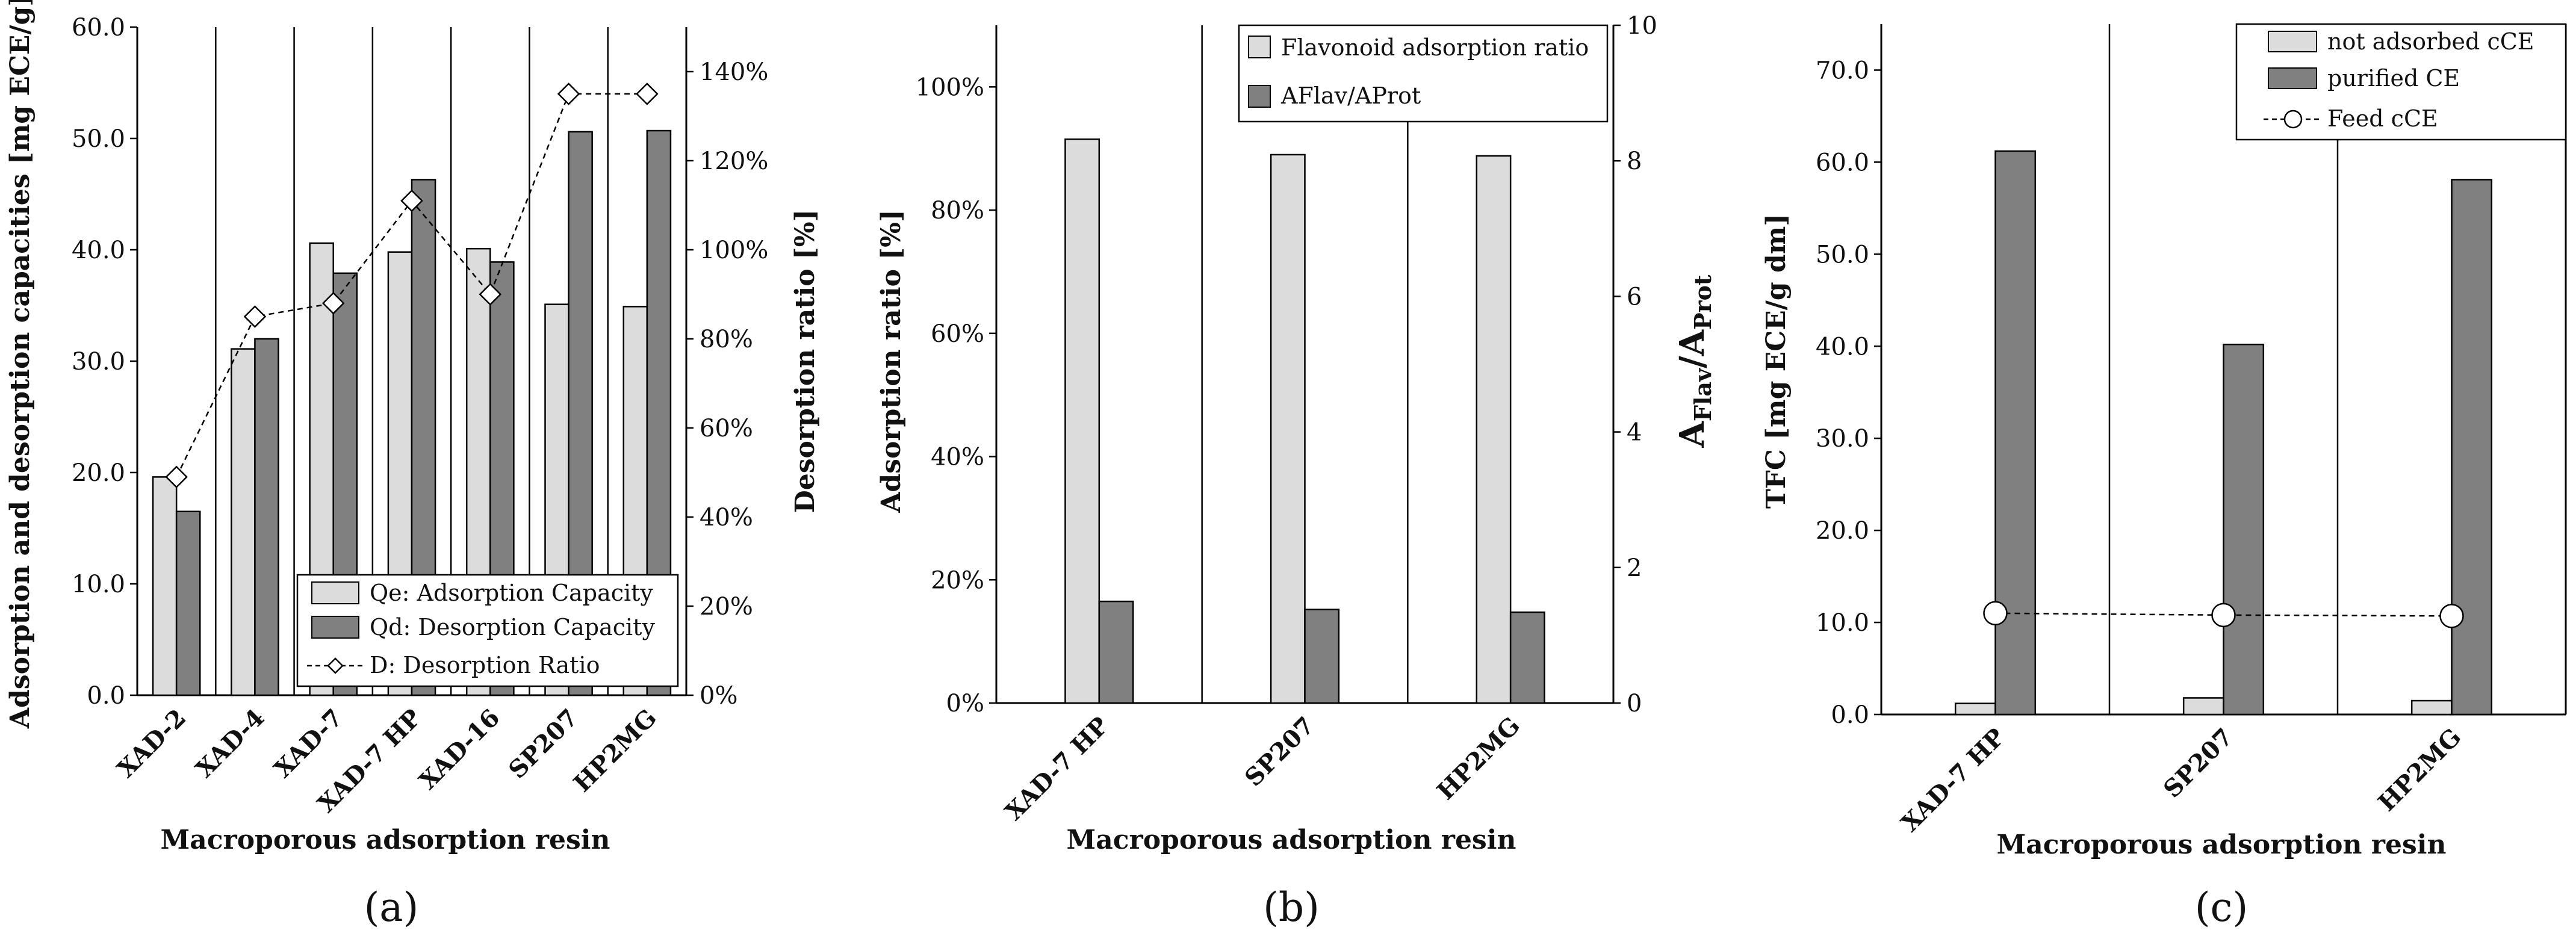 The width and height of the screenshot is (2576, 942). What do you see at coordinates (106, 696) in the screenshot?
I see `chart-a-ytick-label: 0.0` at bounding box center [106, 696].